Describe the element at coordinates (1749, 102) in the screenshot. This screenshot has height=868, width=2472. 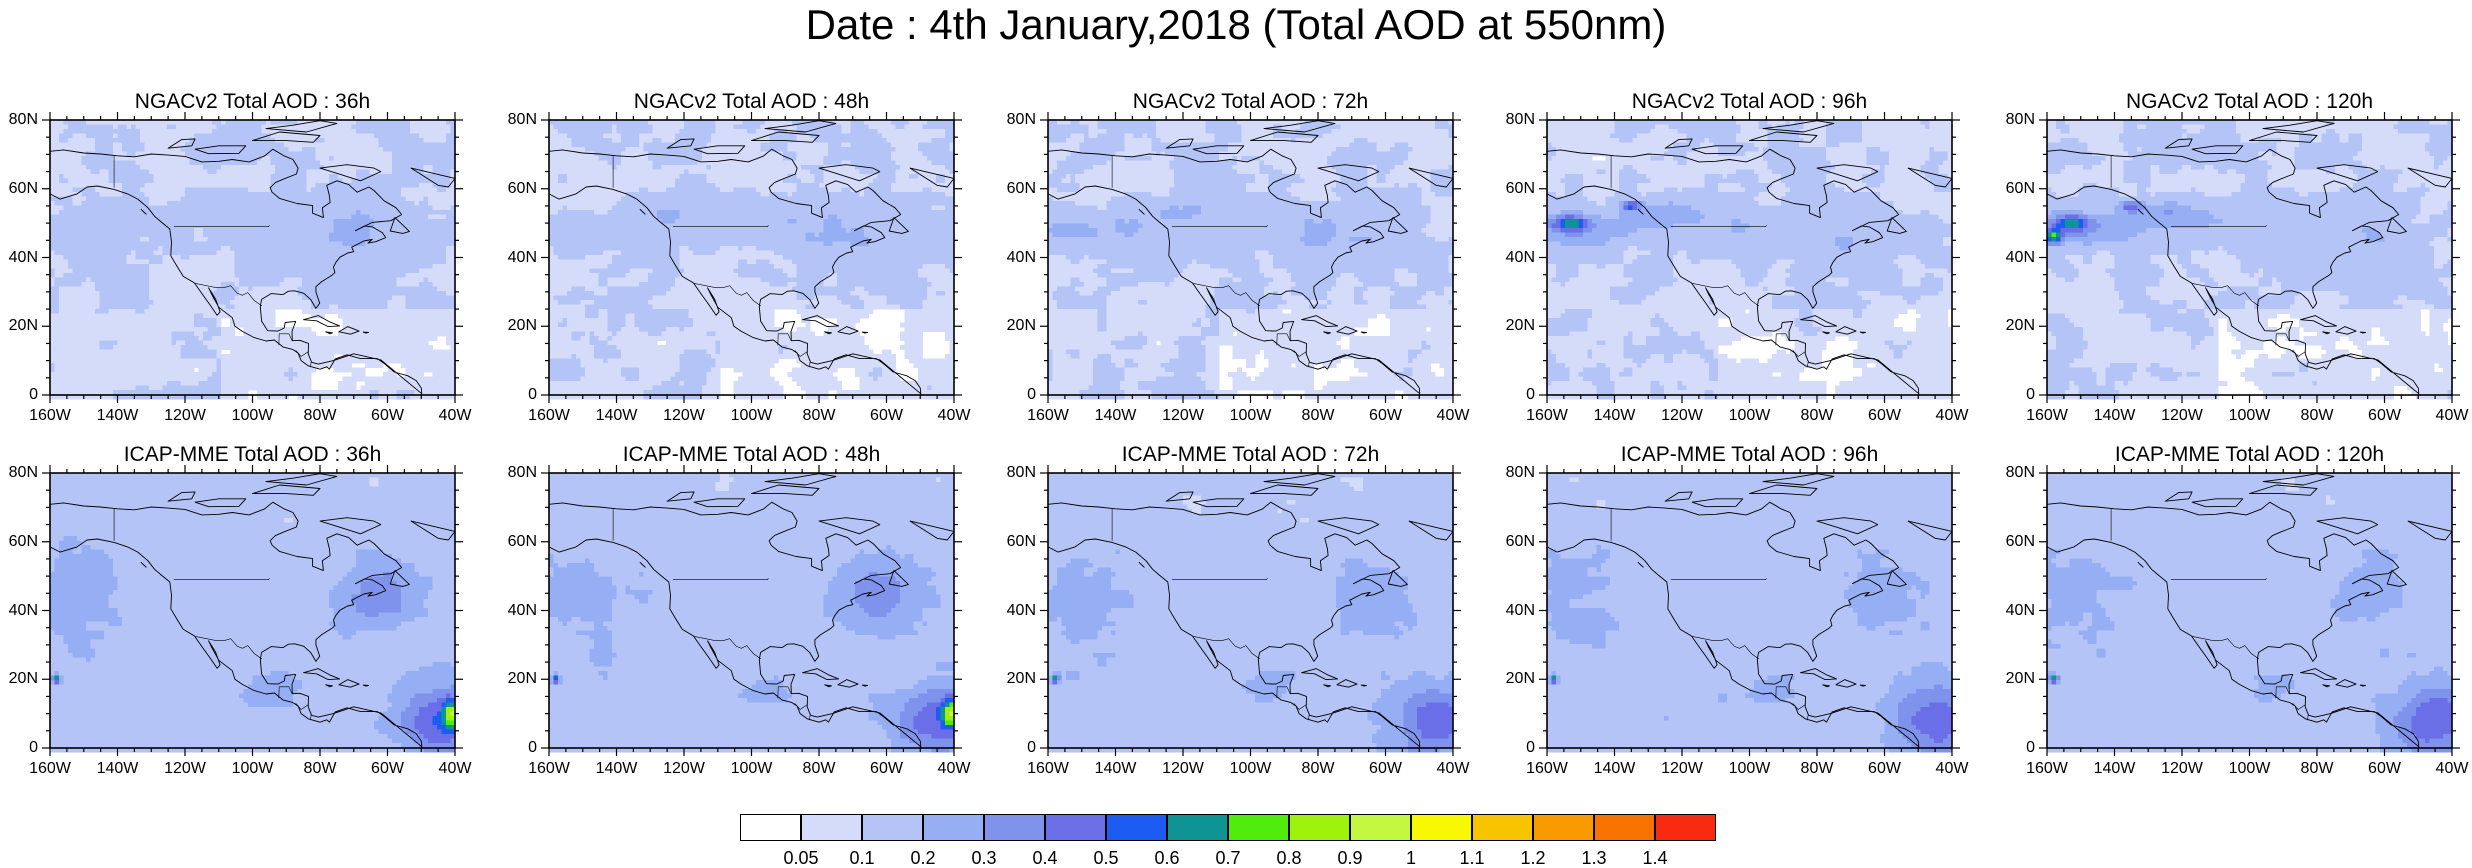
I see `panel-title: NGACv2 Total AOD : 96h` at that location.